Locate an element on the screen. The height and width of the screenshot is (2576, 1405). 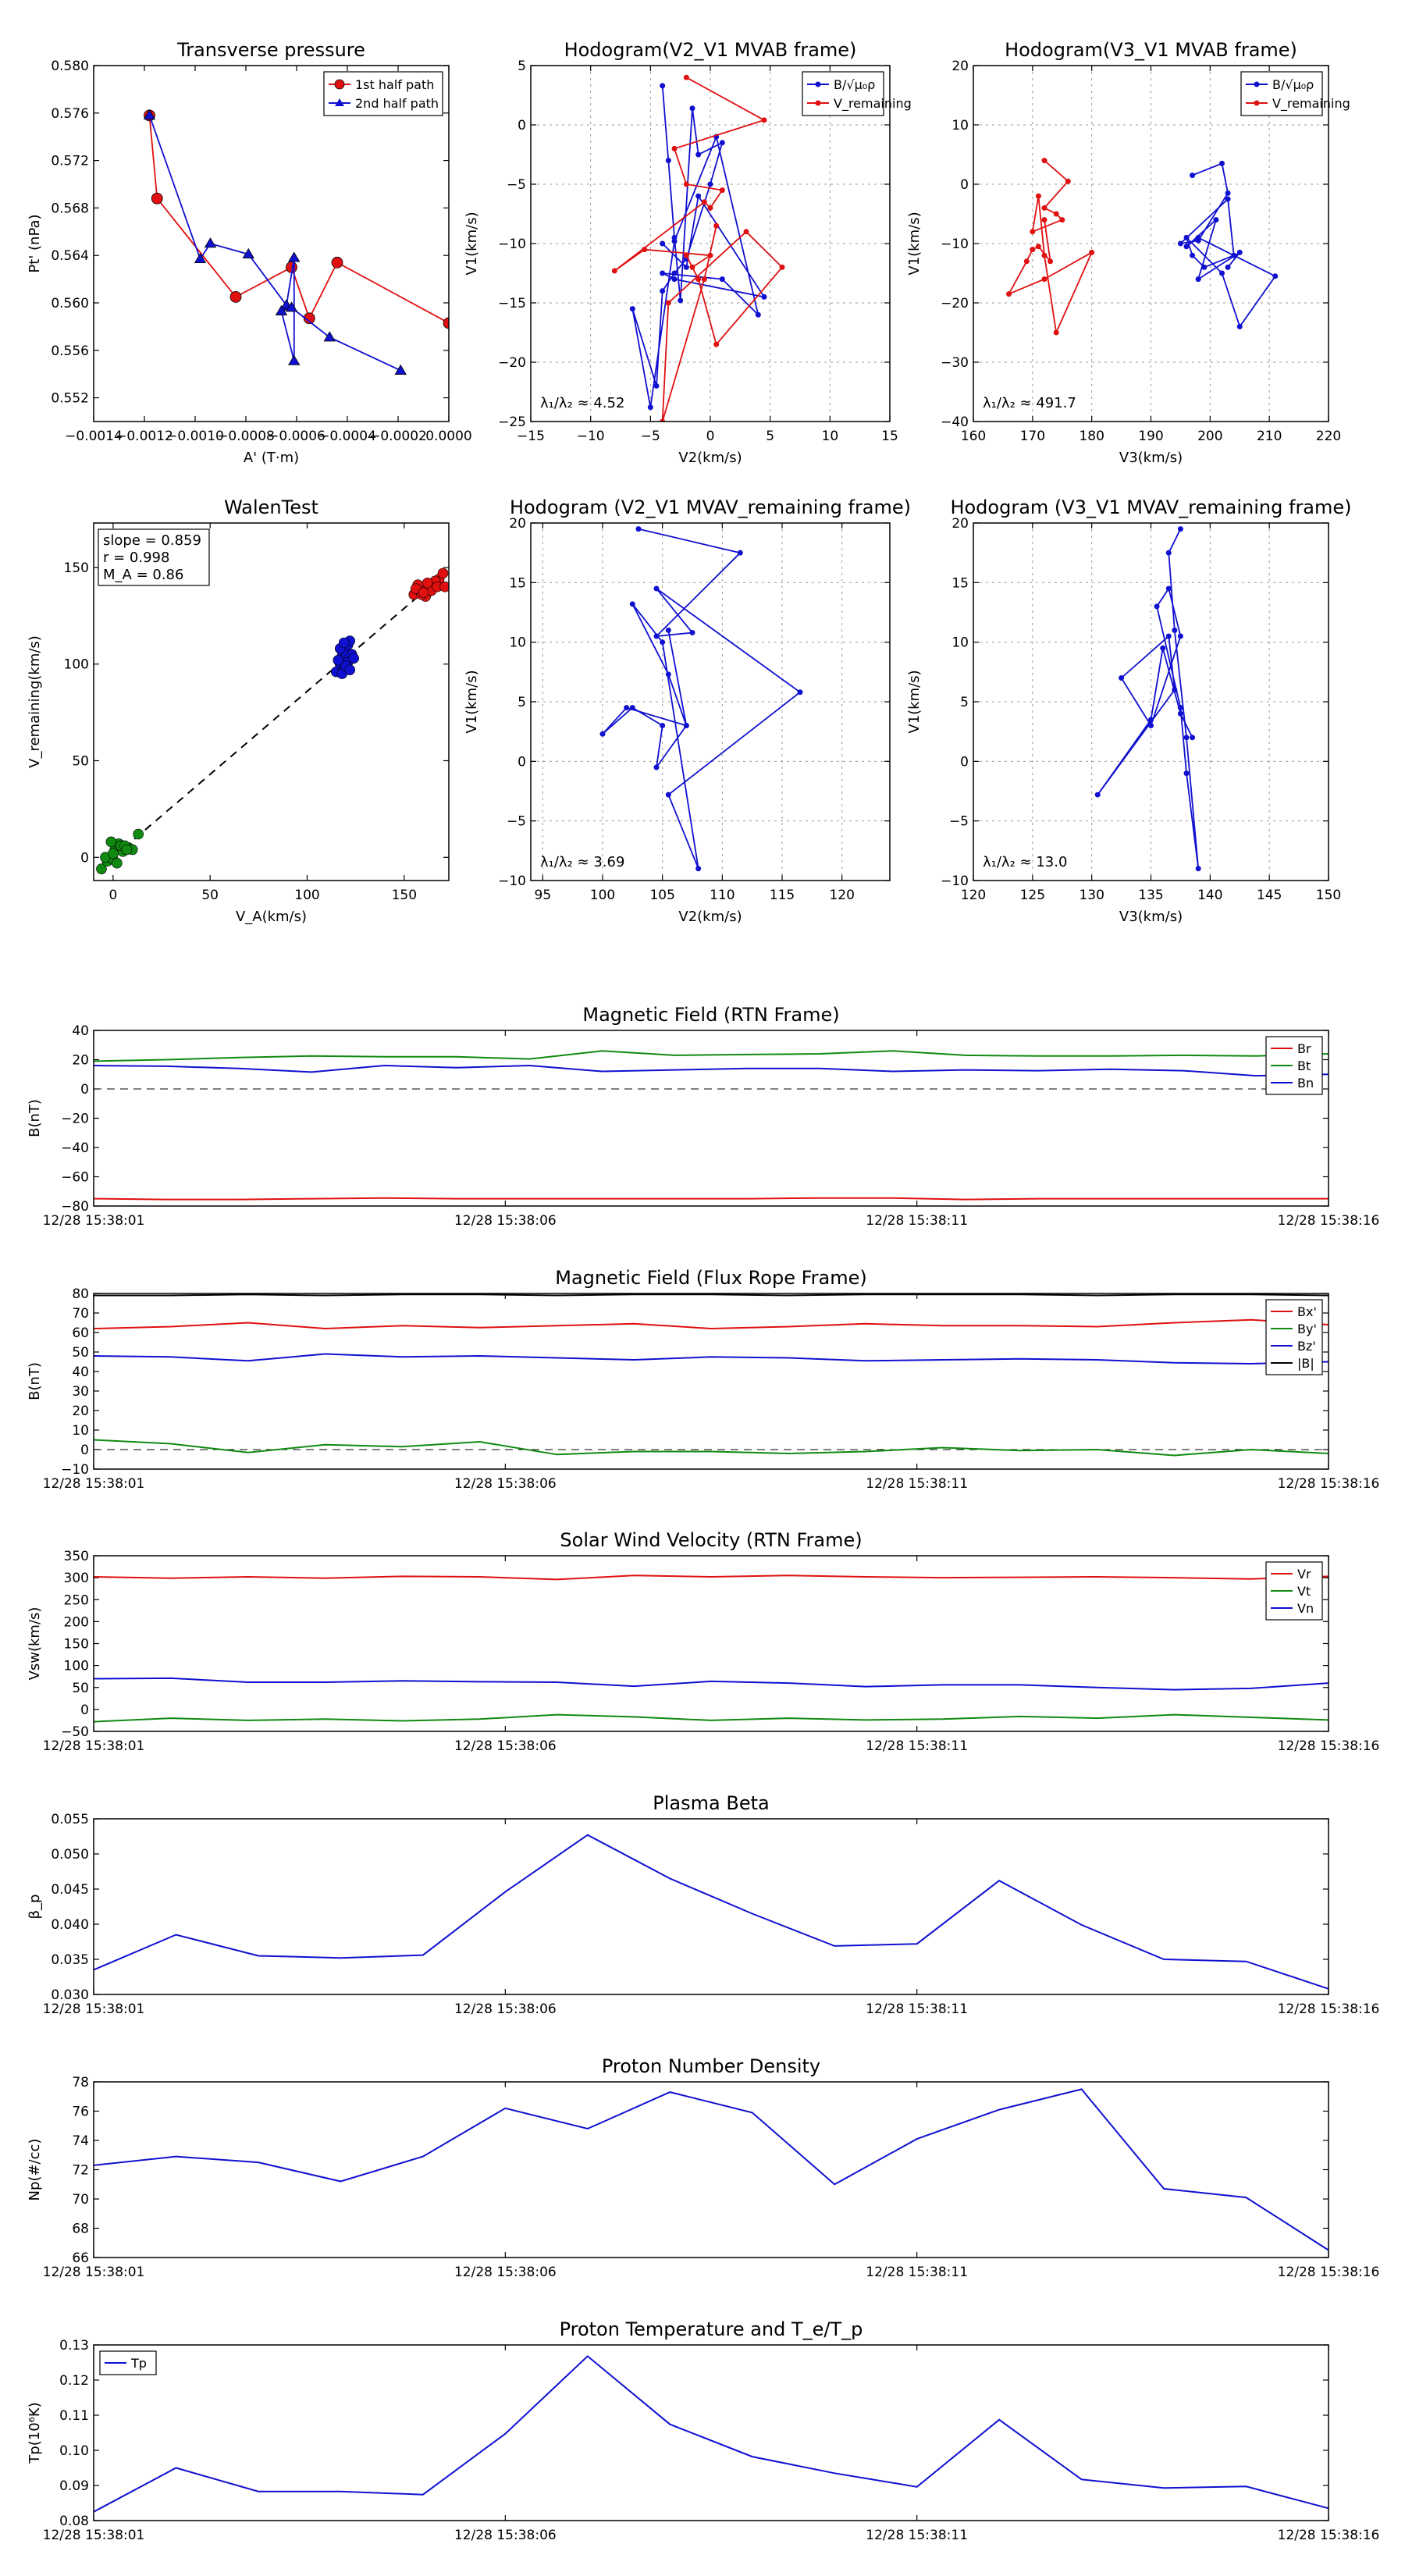
y-tick-label: 300 is located at coordinates (76, 1578).